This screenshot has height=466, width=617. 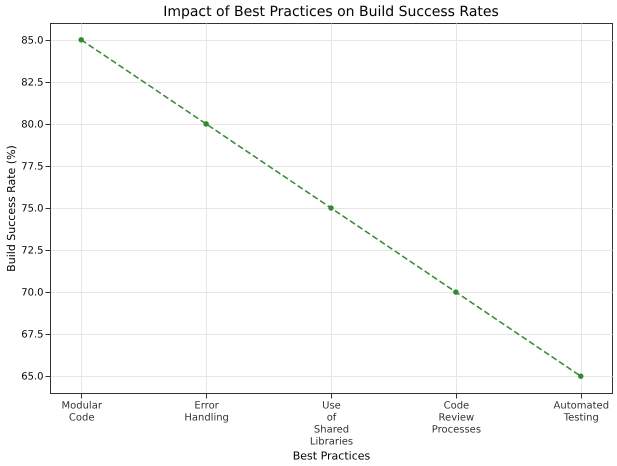 I want to click on y-axis-title: Build Success Rate (%), so click(x=11, y=208).